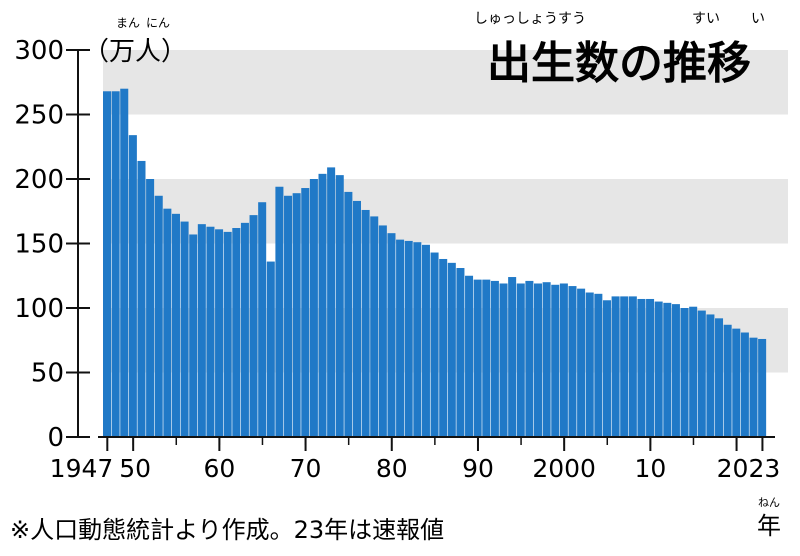  I want to click on bar-1993, so click(503, 360).